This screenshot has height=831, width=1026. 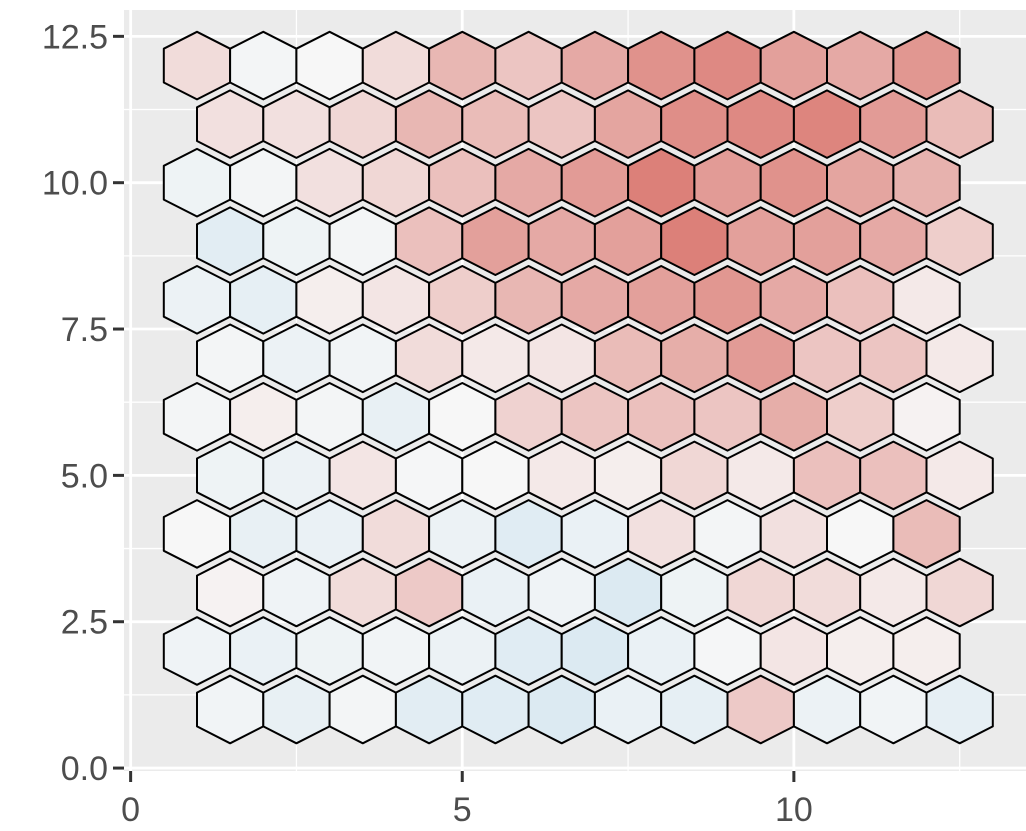 I want to click on y-tick-label: 12.5, so click(x=75, y=37).